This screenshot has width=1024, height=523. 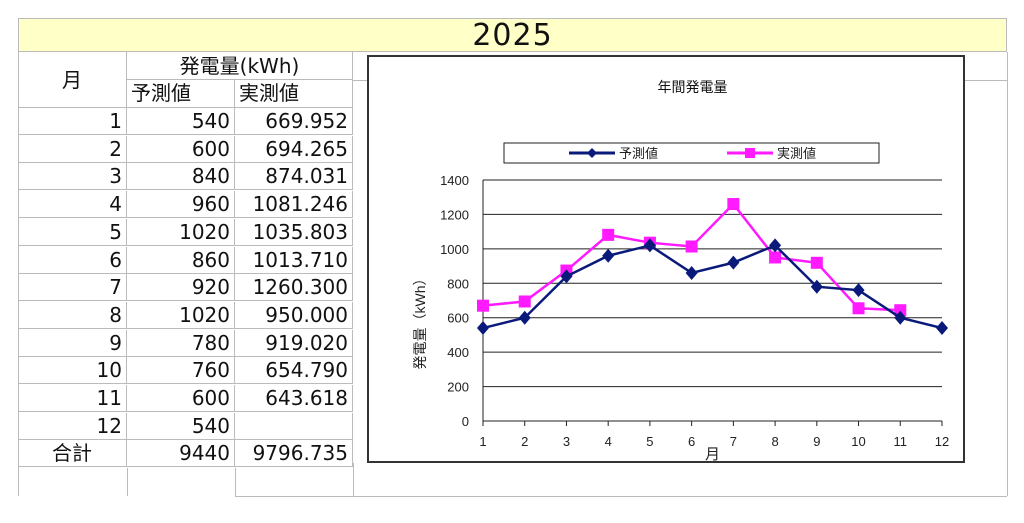 What do you see at coordinates (72, 149) in the screenshot?
I see `table-row-month: 2` at bounding box center [72, 149].